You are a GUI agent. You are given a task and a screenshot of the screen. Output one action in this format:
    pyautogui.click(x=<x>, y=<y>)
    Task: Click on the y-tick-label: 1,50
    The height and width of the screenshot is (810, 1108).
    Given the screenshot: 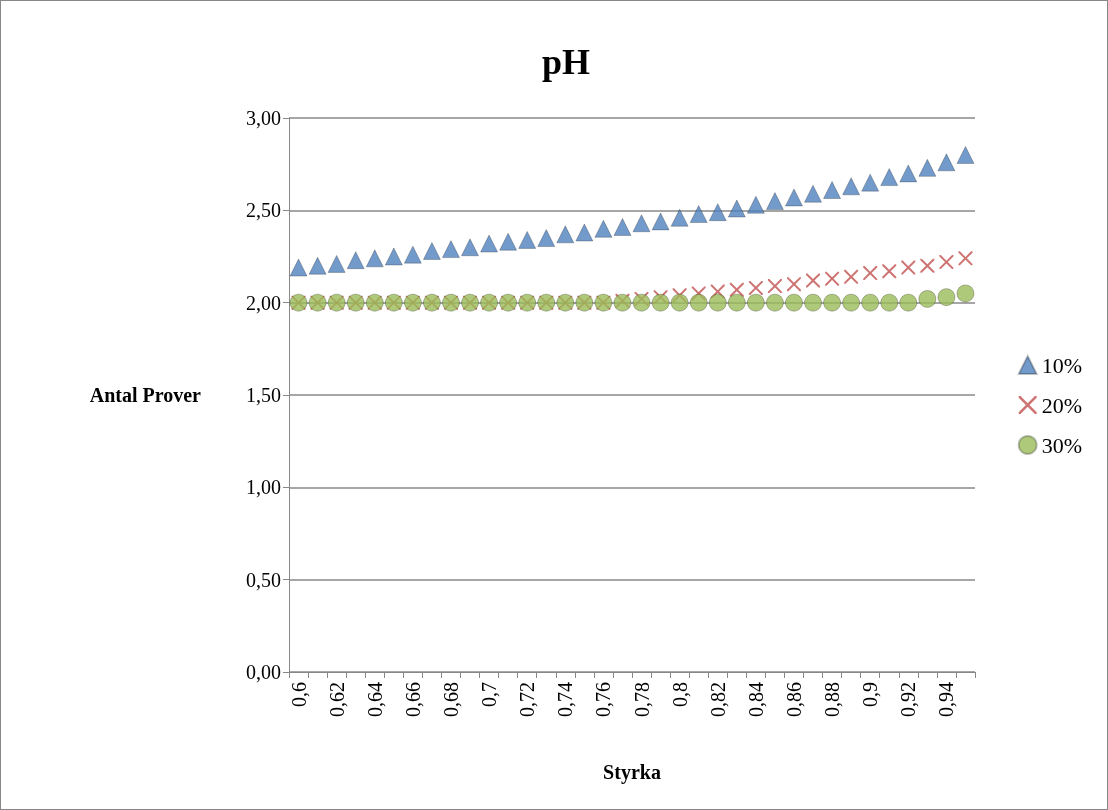 What is the action you would take?
    pyautogui.click(x=263, y=395)
    